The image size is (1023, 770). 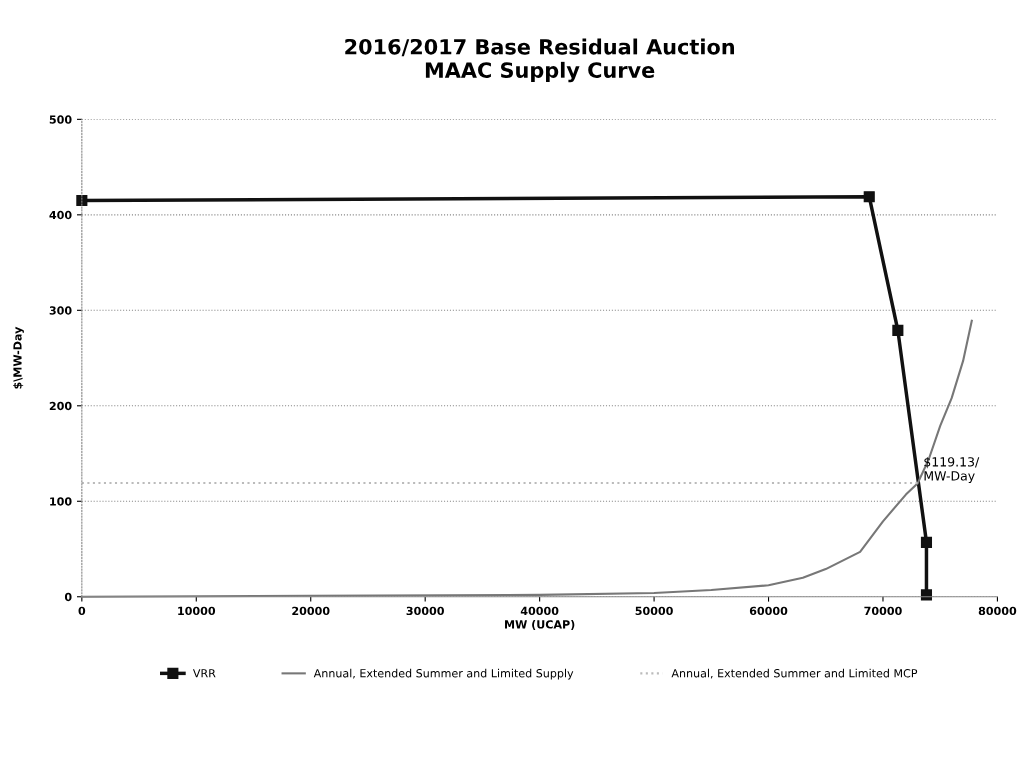 I want to click on y-axis-title: $\MW-Day, so click(x=18, y=357).